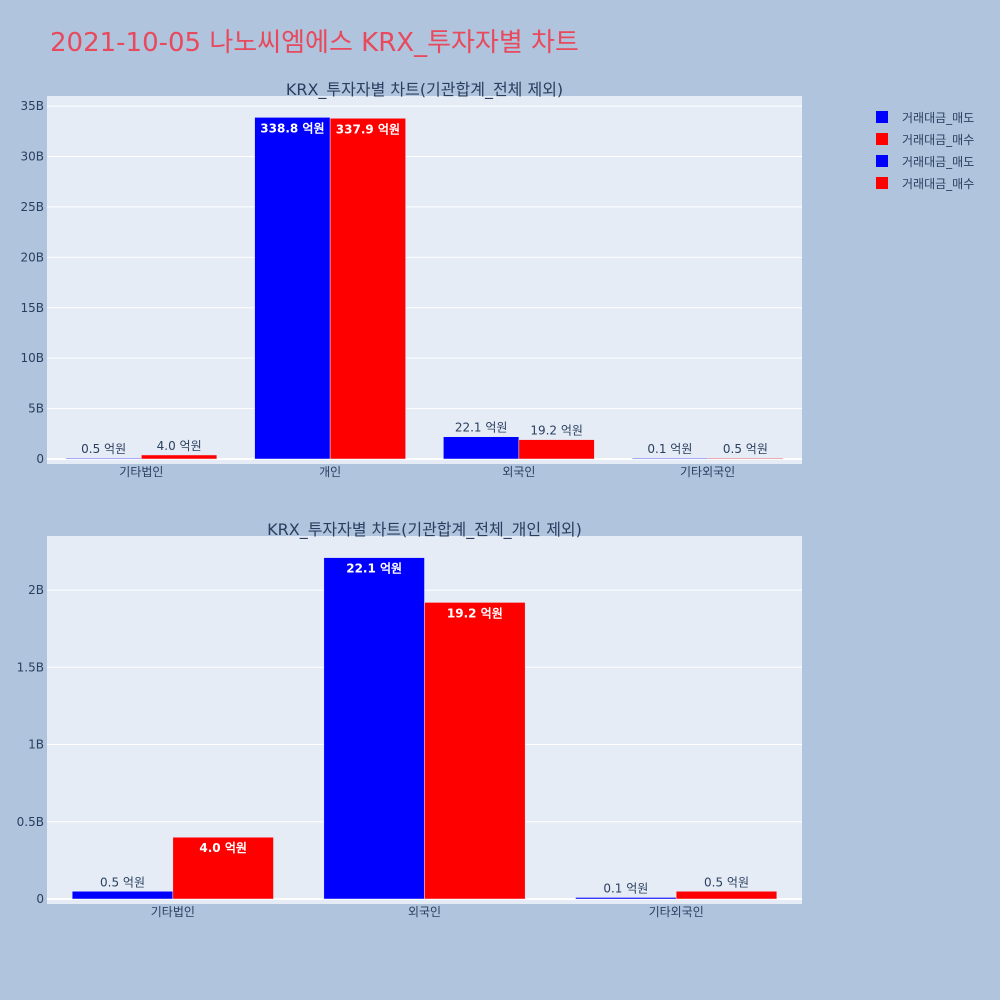  What do you see at coordinates (368, 129) in the screenshot?
I see `data-label: 337.9 억원` at bounding box center [368, 129].